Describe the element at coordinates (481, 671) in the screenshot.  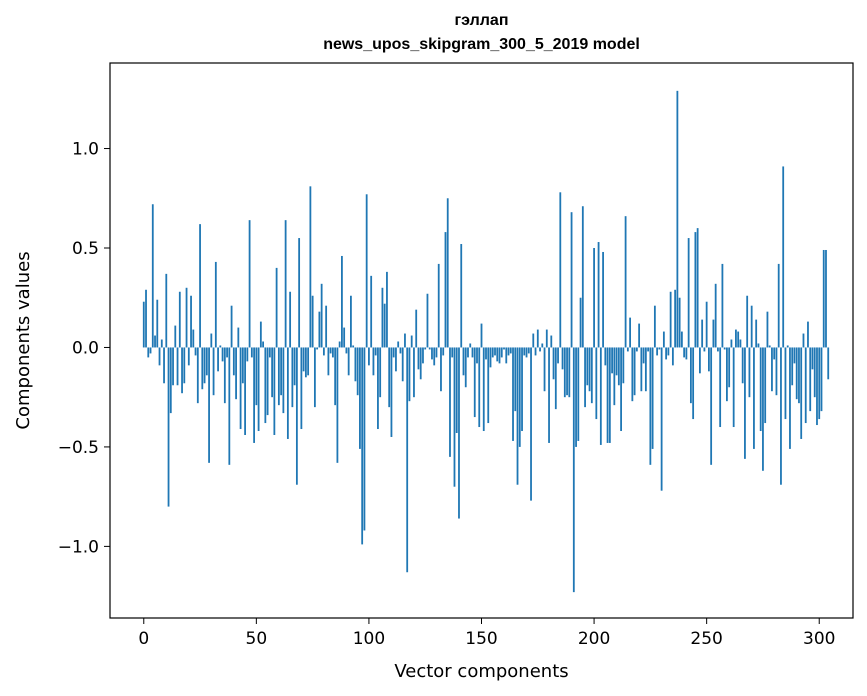
I see `x-axis-label: Vector components` at that location.